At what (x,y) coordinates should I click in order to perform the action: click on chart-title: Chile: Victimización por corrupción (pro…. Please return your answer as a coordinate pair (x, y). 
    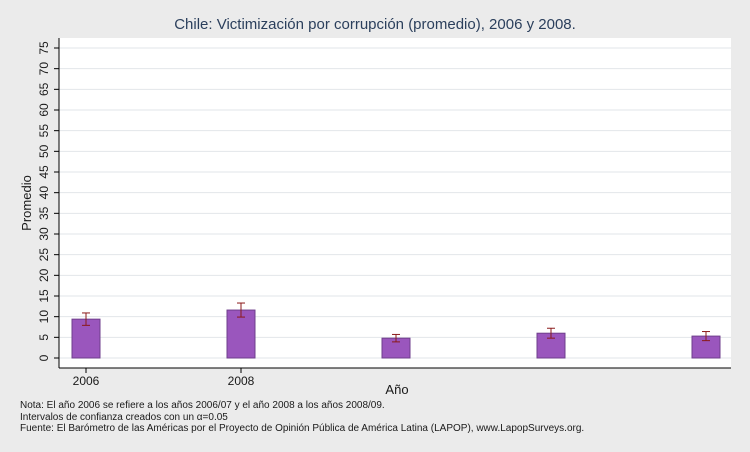
    Looking at the image, I should click on (375, 24).